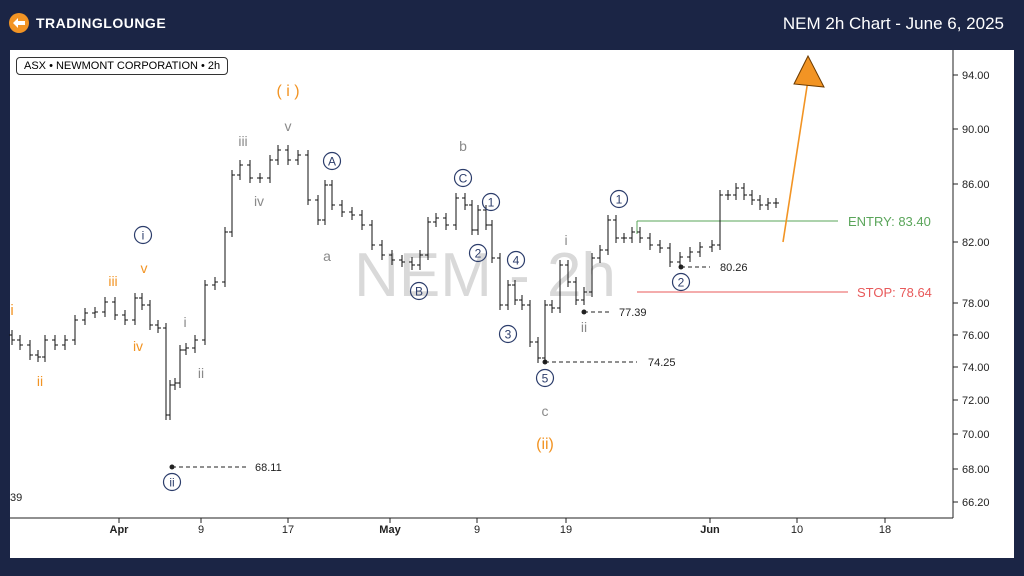 Image resolution: width=1024 pixels, height=576 pixels. What do you see at coordinates (288, 530) in the screenshot?
I see `x-tick-label: 17` at bounding box center [288, 530].